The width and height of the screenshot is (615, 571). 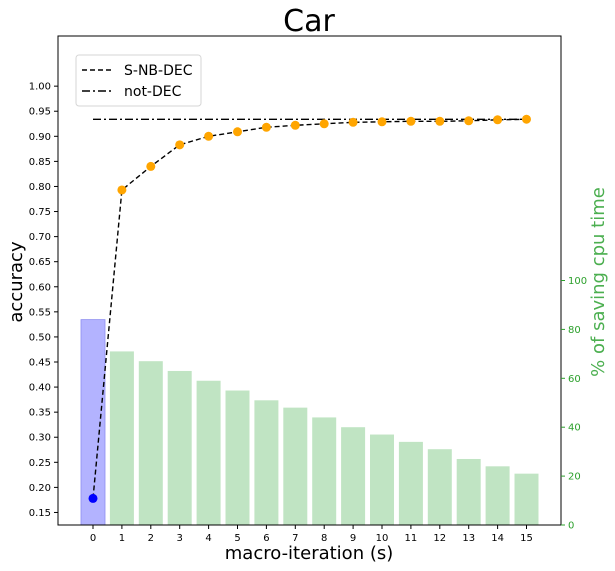 I want to click on x-tick-label: 10, so click(x=382, y=538).